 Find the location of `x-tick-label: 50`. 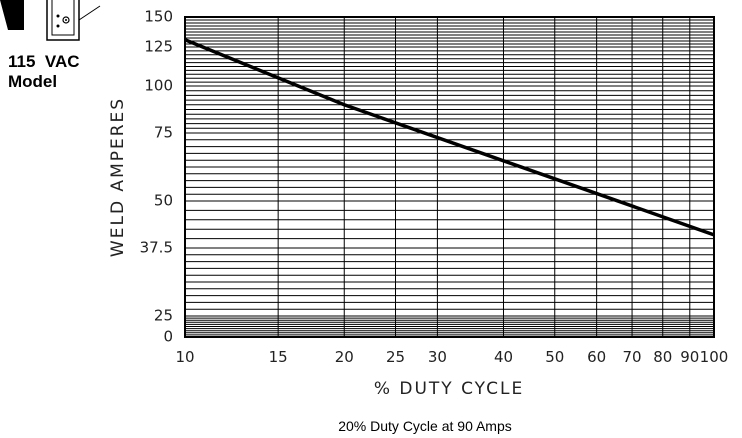

x-tick-label: 50 is located at coordinates (554, 357).